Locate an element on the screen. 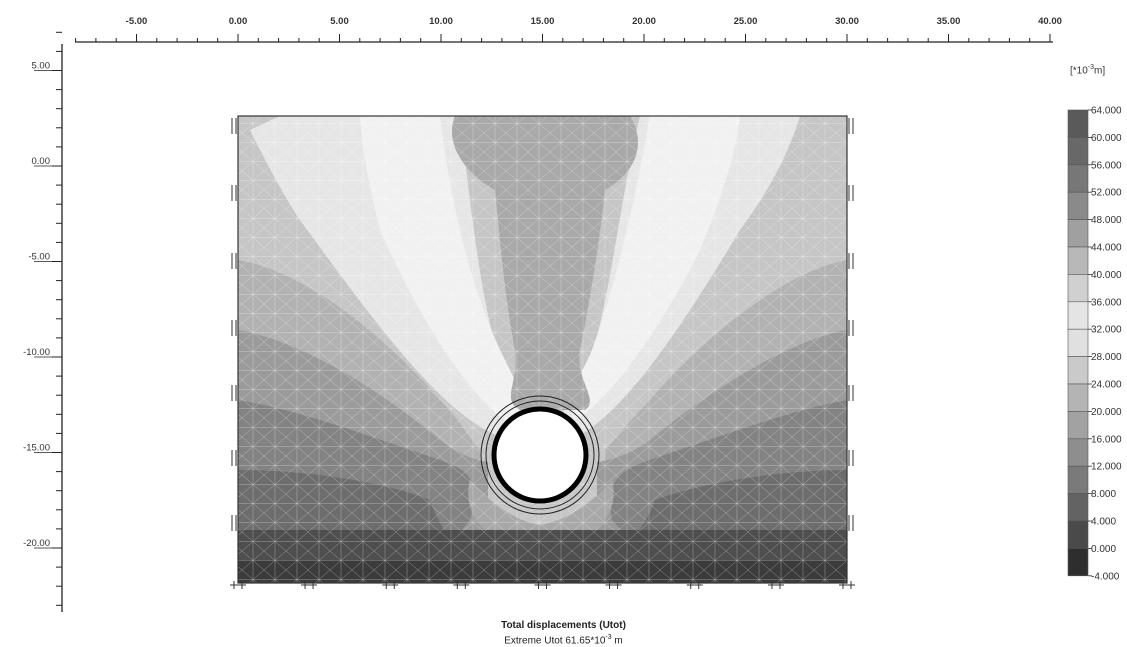 This screenshot has width=1127, height=647. x-tick-label: 15.00 is located at coordinates (543, 21).